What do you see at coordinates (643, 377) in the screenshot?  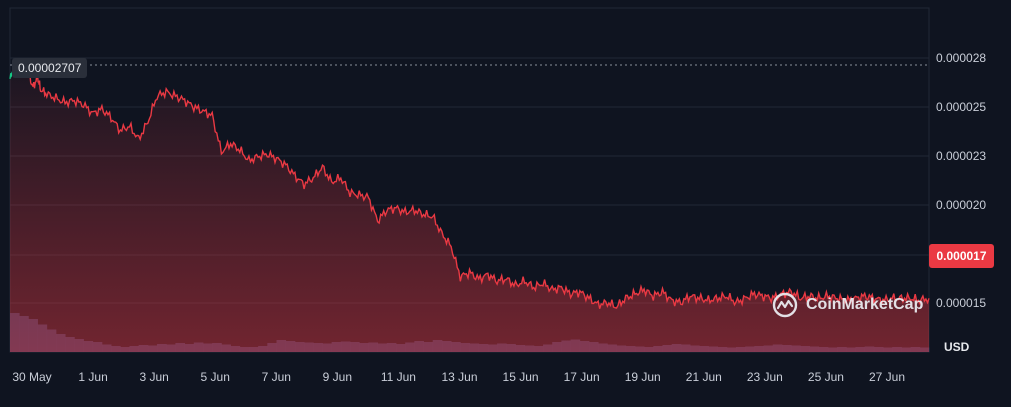 I see `x-tick-label: 19 Jun` at bounding box center [643, 377].